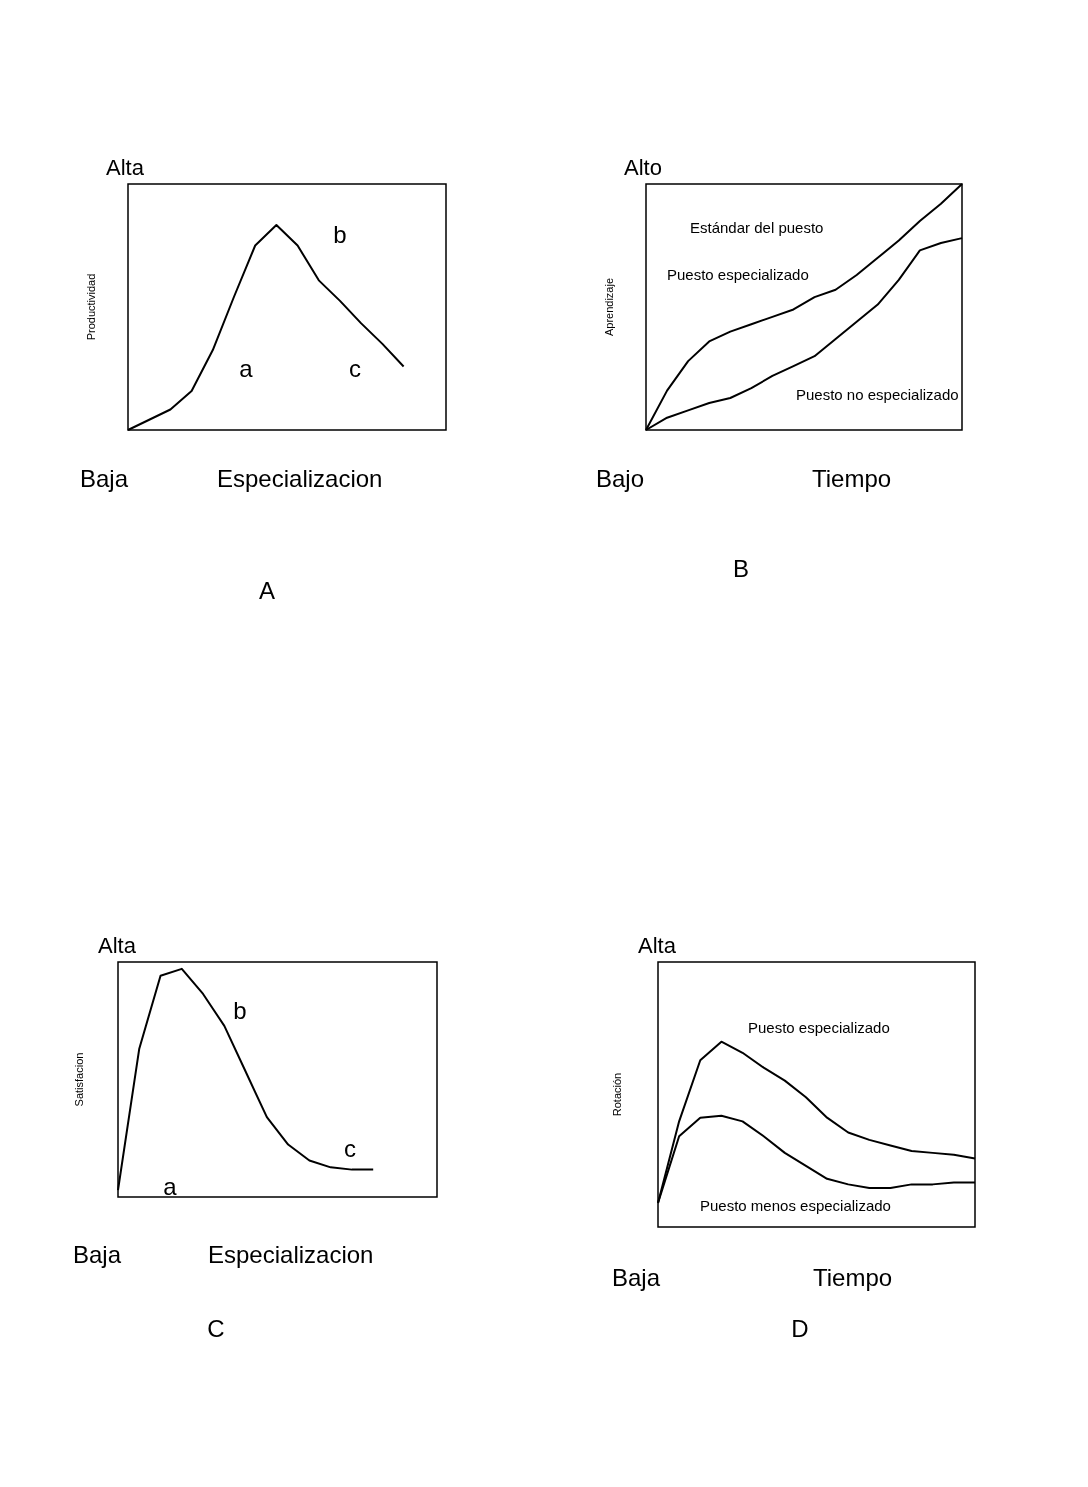  Describe the element at coordinates (643, 167) in the screenshot. I see `text: Alto` at that location.